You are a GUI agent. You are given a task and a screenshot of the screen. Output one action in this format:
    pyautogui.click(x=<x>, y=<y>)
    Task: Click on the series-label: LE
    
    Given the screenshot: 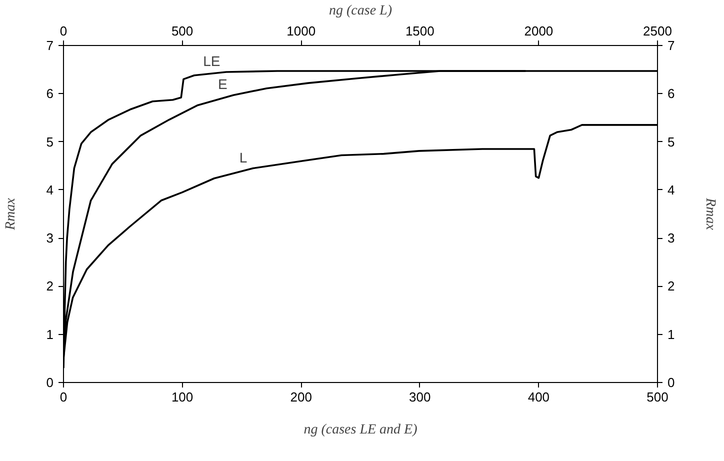 What is the action you would take?
    pyautogui.click(x=211, y=60)
    